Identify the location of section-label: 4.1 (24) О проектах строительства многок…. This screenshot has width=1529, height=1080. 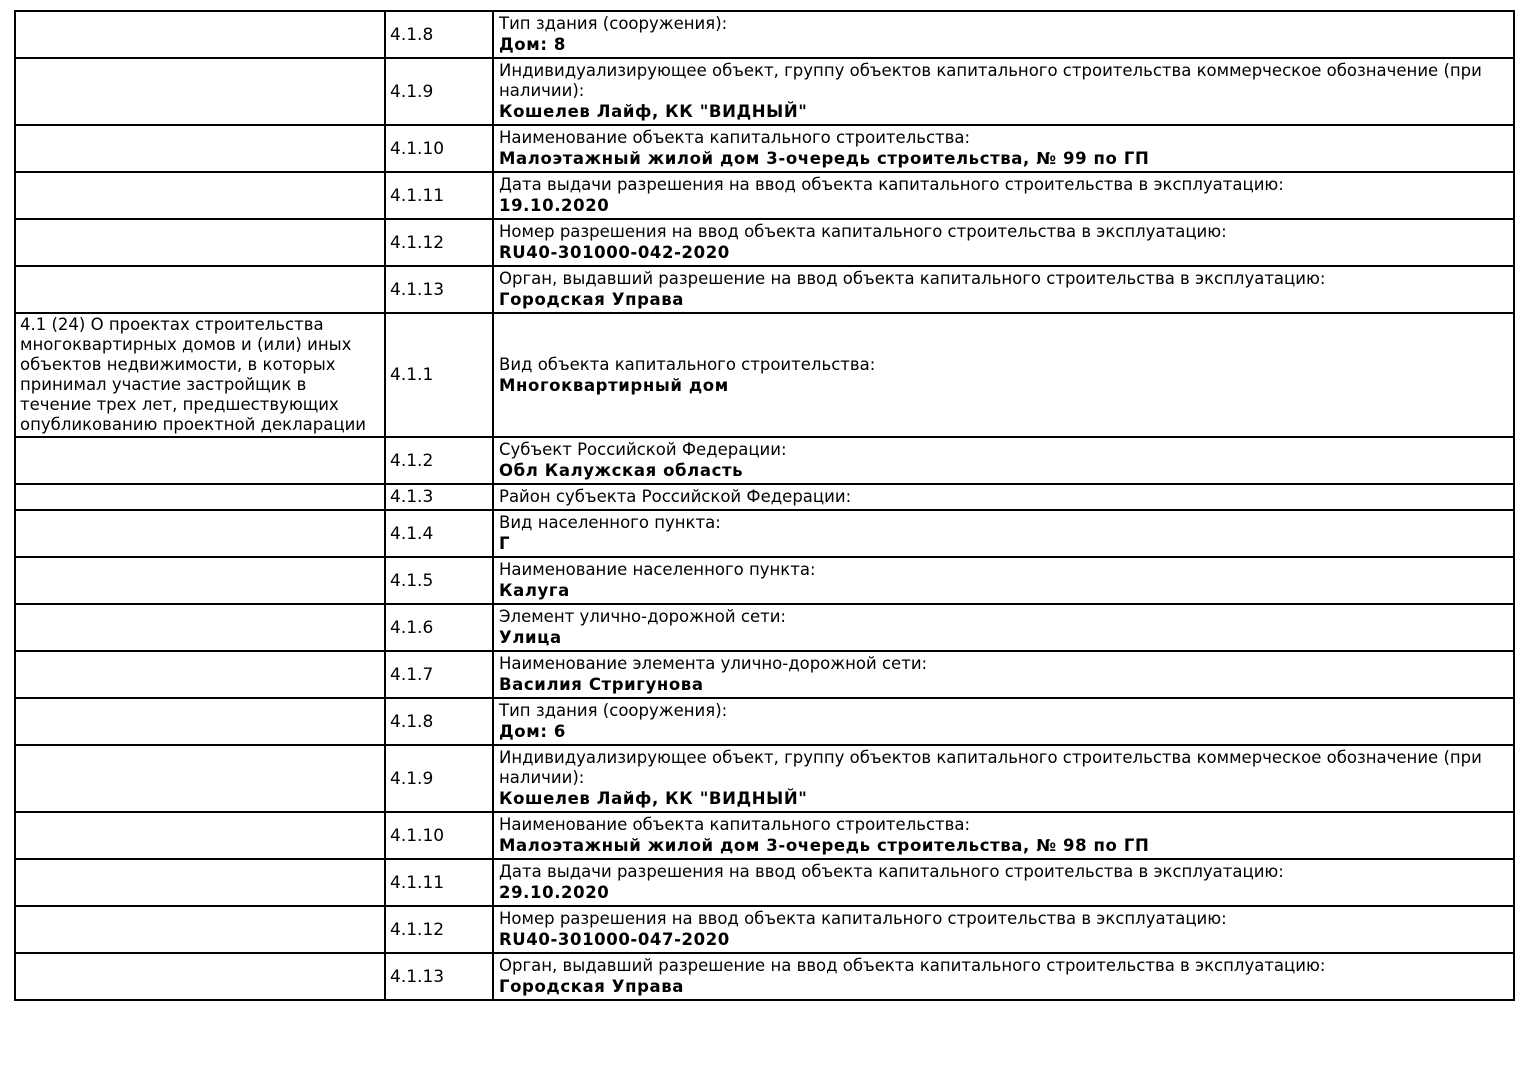
(193, 374).